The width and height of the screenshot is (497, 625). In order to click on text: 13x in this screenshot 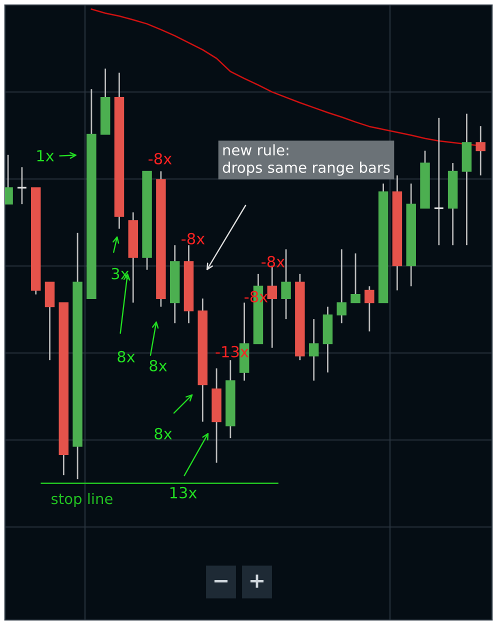, I will do `click(183, 492)`.